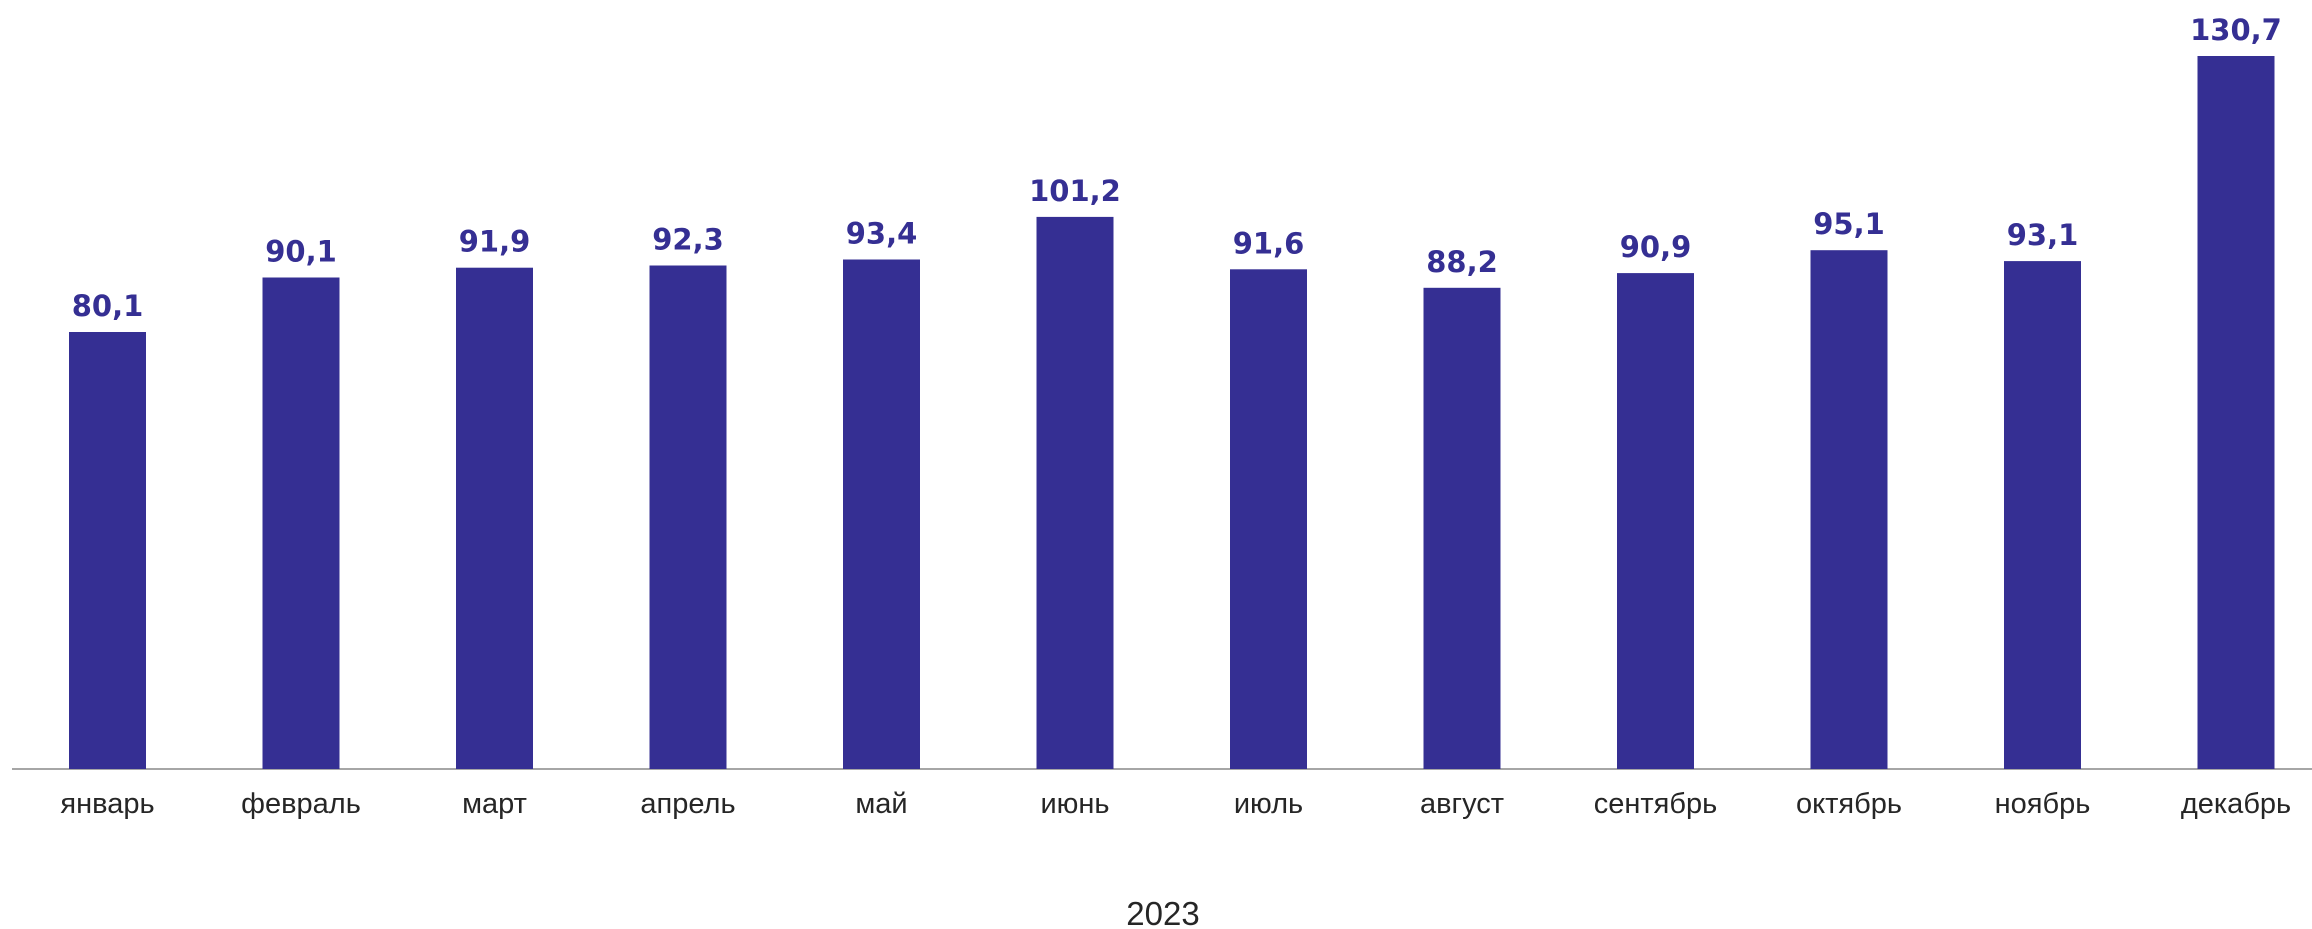 The height and width of the screenshot is (929, 2312). Describe the element at coordinates (882, 234) in the screenshot. I see `value-label-5: 93,4` at that location.